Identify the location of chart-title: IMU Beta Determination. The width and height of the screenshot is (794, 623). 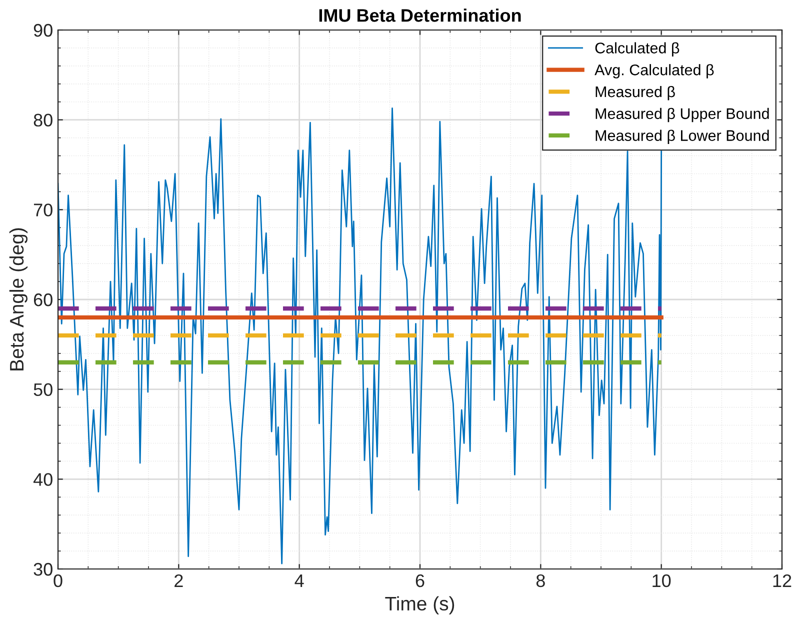
(420, 15).